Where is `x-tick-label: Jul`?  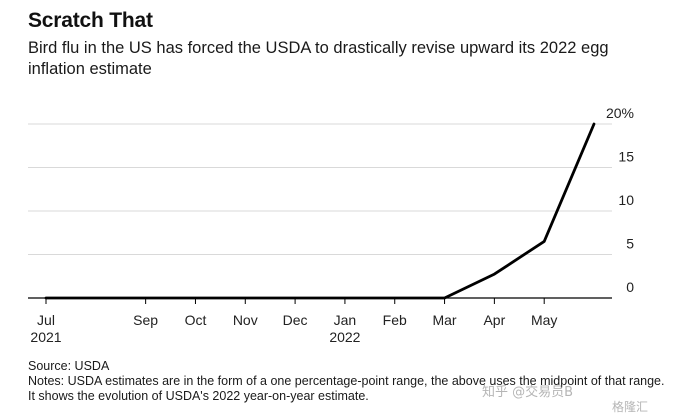 x-tick-label: Jul is located at coordinates (46, 320).